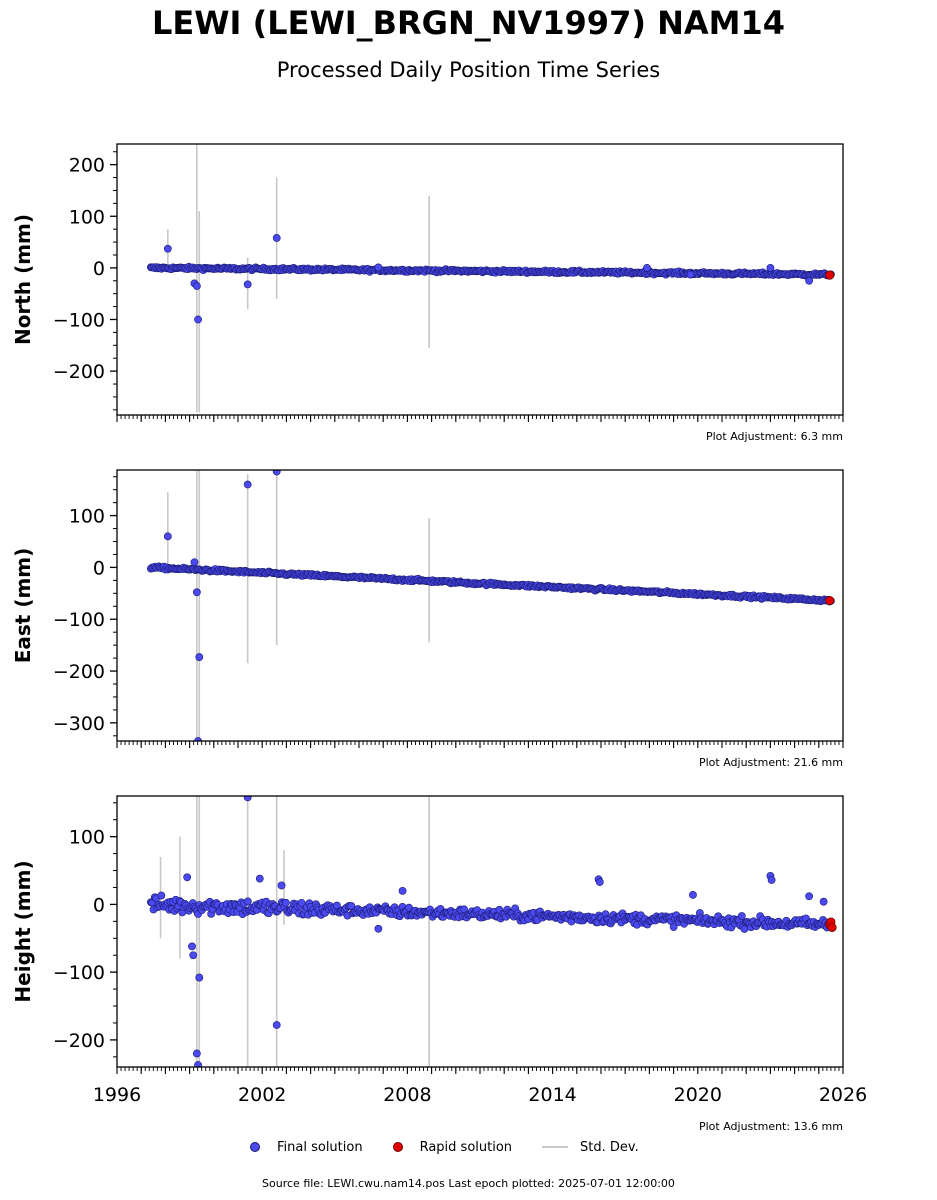 The image size is (937, 1200). What do you see at coordinates (774, 436) in the screenshot?
I see `plot-adjustment-note: Plot Adjustment: 6.3 mm` at bounding box center [774, 436].